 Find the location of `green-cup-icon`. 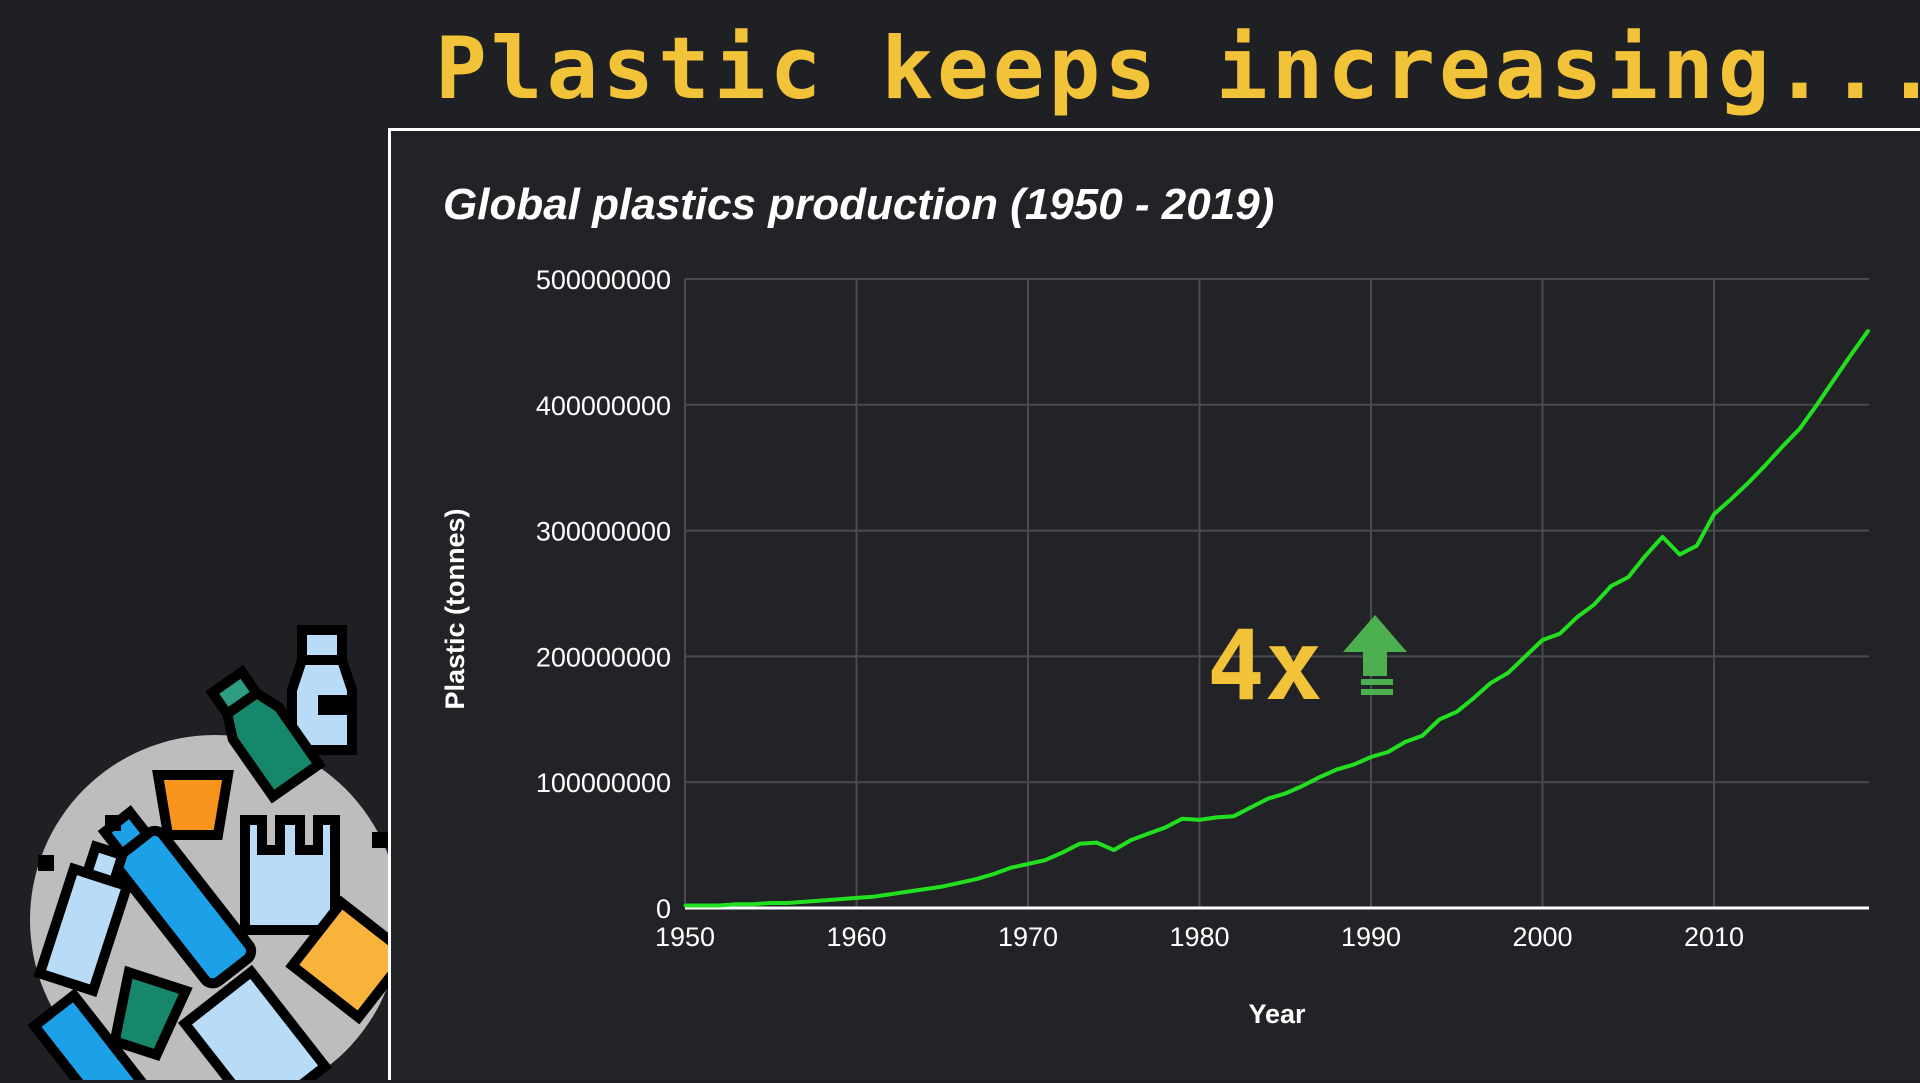

green-cup-icon is located at coordinates (150, 1013).